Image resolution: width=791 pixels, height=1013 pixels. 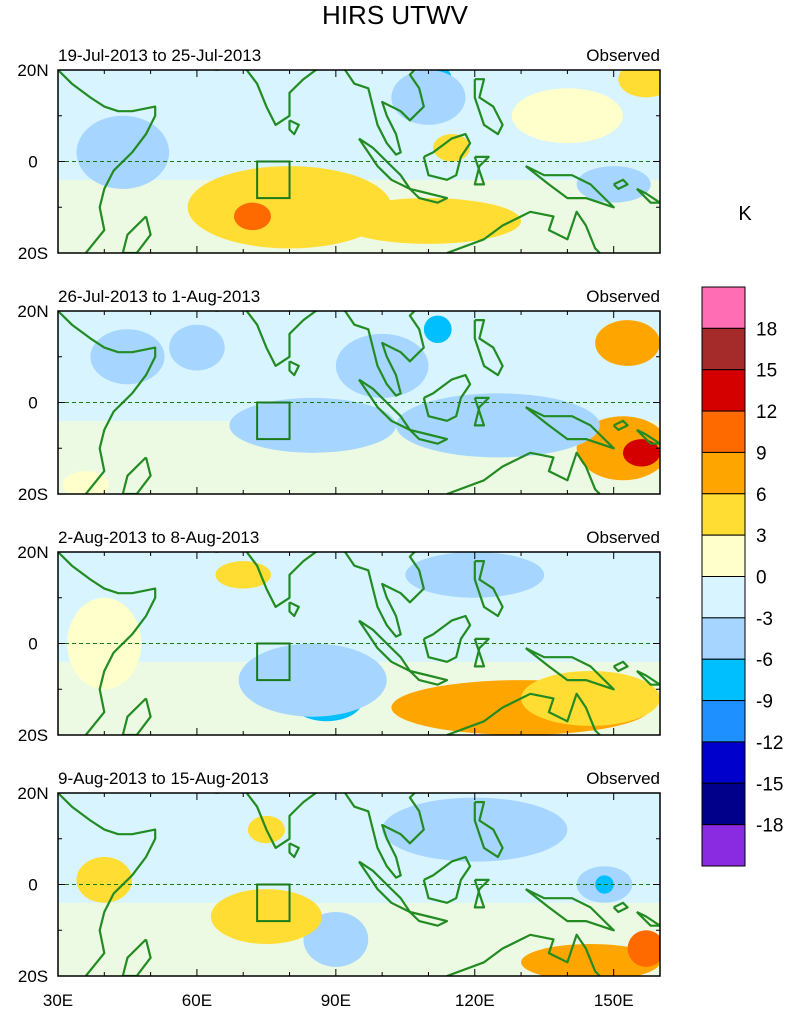 I want to click on panel-date-range: 19-Jul-2013 to 25-Jul-2013, so click(x=159, y=55).